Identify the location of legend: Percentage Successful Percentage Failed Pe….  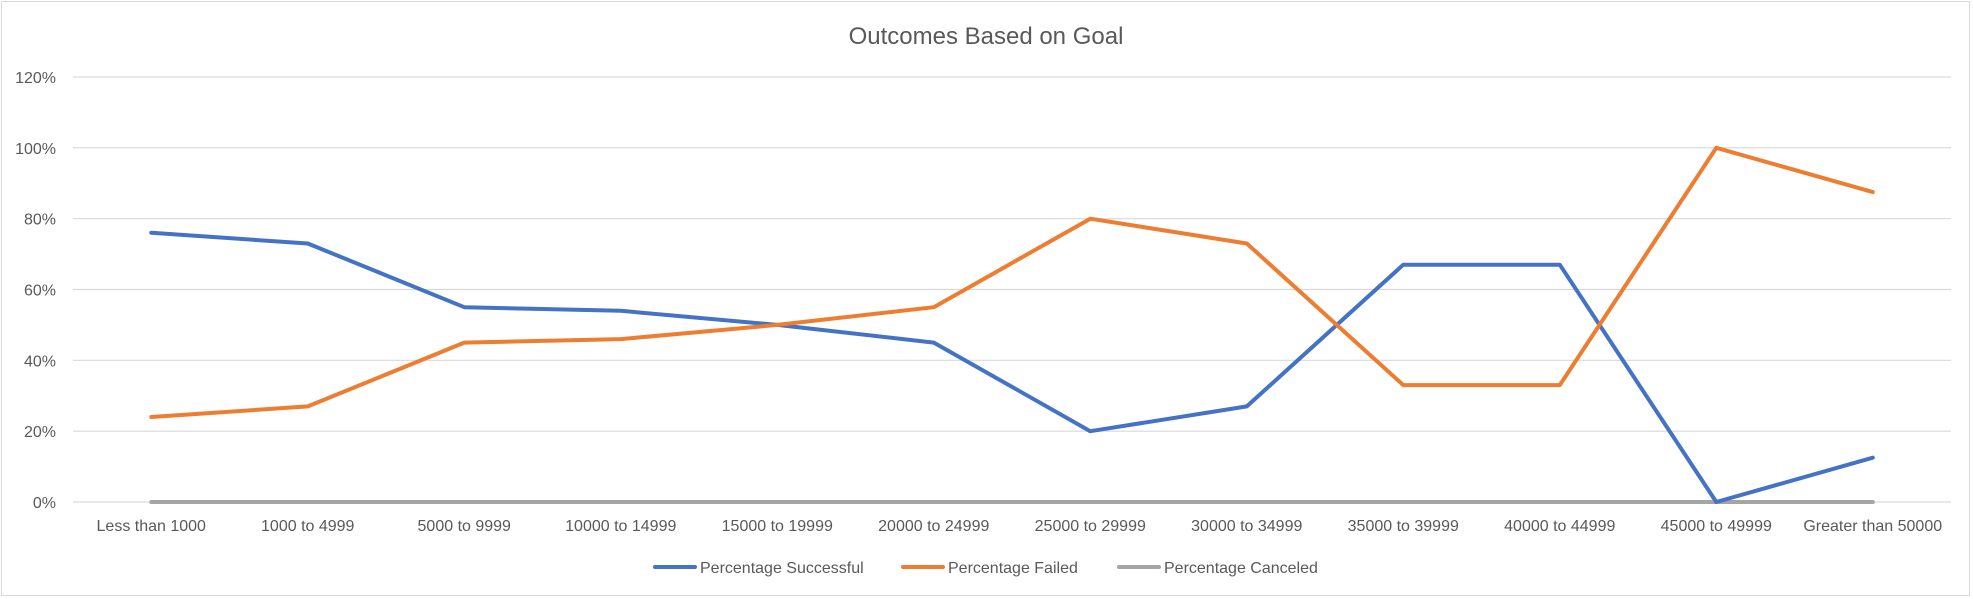
(985, 568).